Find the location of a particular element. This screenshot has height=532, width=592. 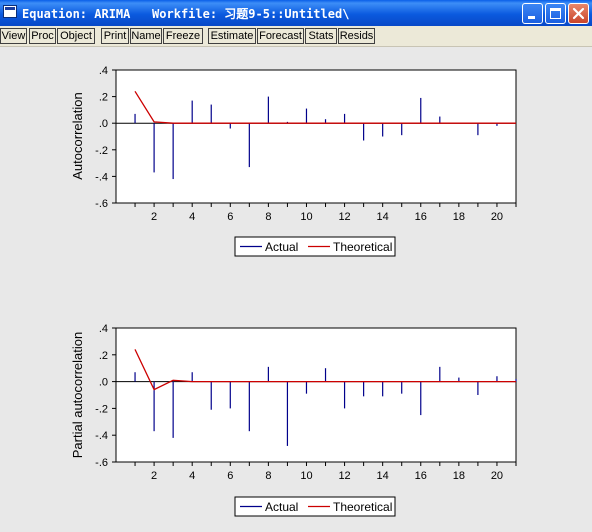

close-button is located at coordinates (578, 13).